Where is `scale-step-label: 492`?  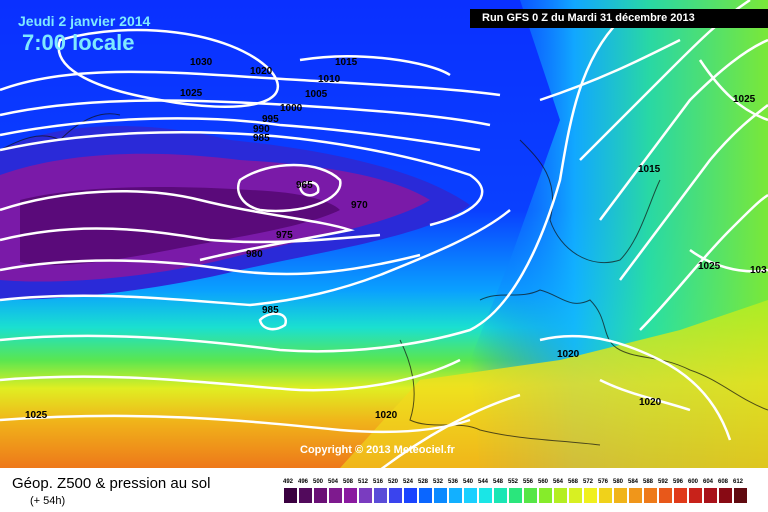 scale-step-label: 492 is located at coordinates (288, 482).